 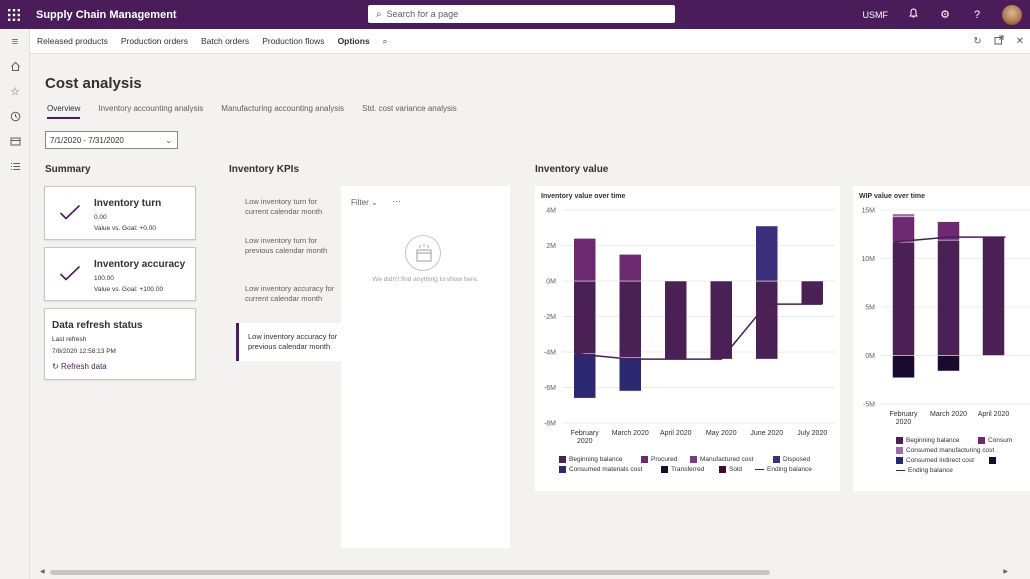 I want to click on chart-title: Inventory value over time, so click(x=583, y=196).